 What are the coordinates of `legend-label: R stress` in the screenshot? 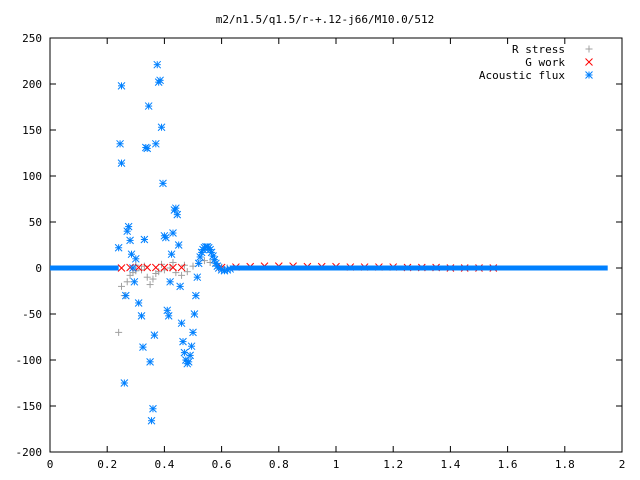 It's located at (538, 49).